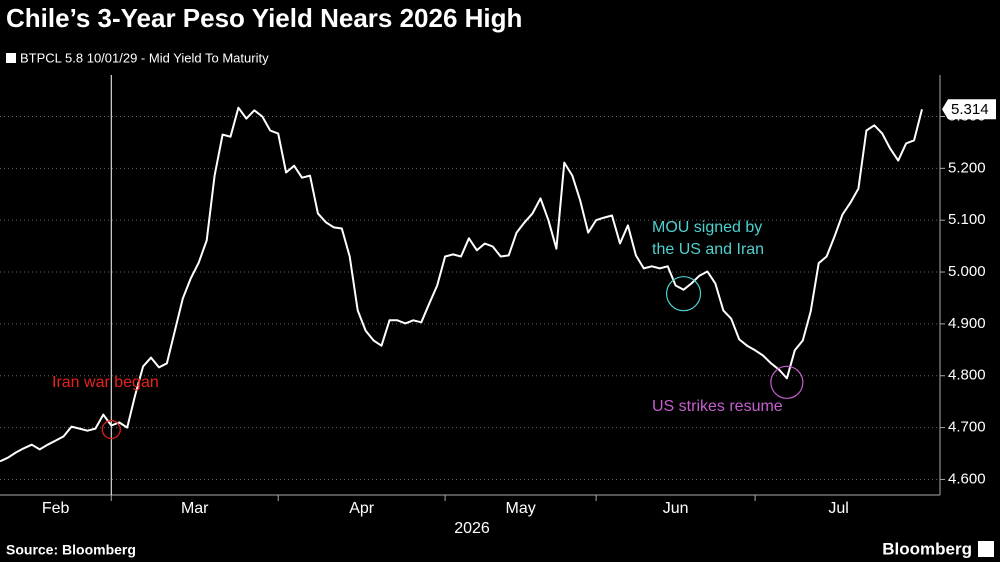 Image resolution: width=1000 pixels, height=562 pixels. Describe the element at coordinates (105, 382) in the screenshot. I see `annotation-text: Iran war began` at that location.